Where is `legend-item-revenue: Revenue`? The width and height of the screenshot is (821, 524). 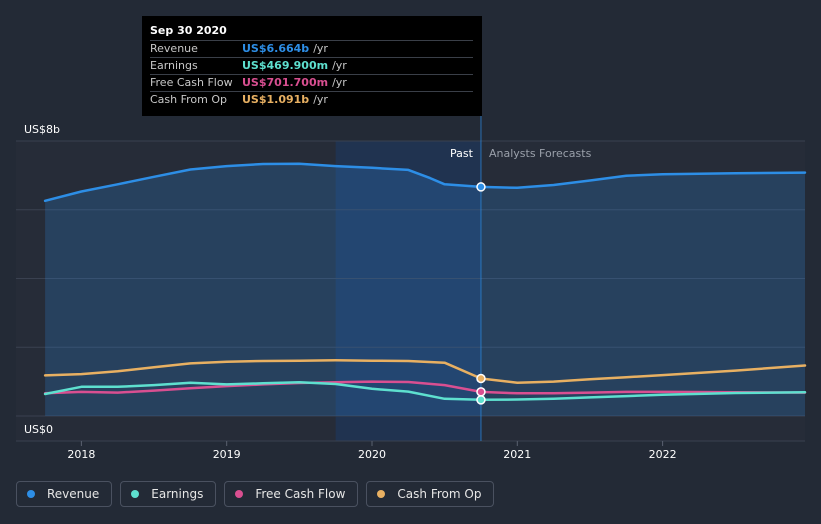
legend-item-revenue: Revenue is located at coordinates (64, 494).